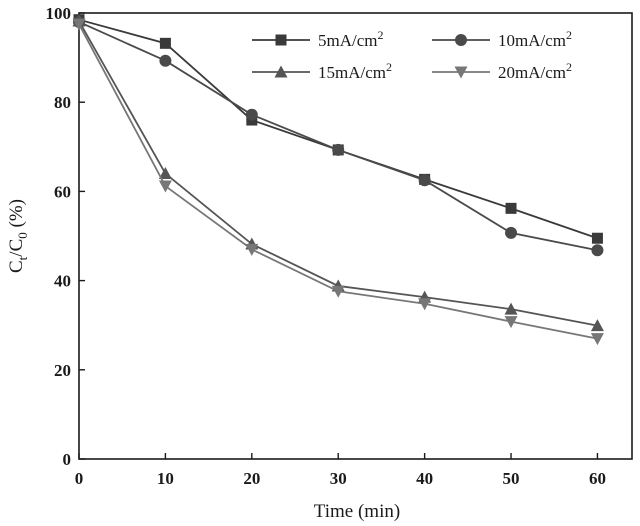 The image size is (640, 526). Describe the element at coordinates (511, 478) in the screenshot. I see `x-tick-label: 50` at that location.